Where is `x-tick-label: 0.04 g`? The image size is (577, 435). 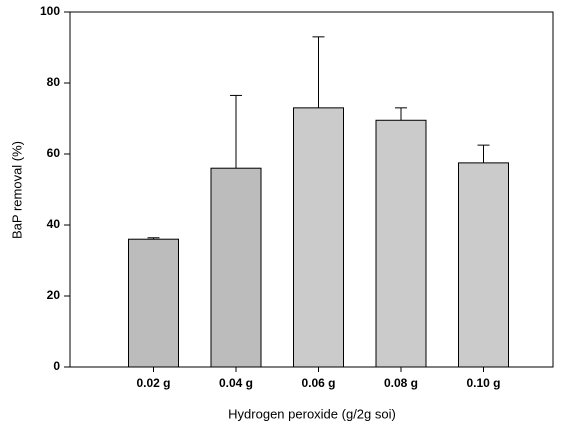
x-tick-label: 0.04 g is located at coordinates (236, 383).